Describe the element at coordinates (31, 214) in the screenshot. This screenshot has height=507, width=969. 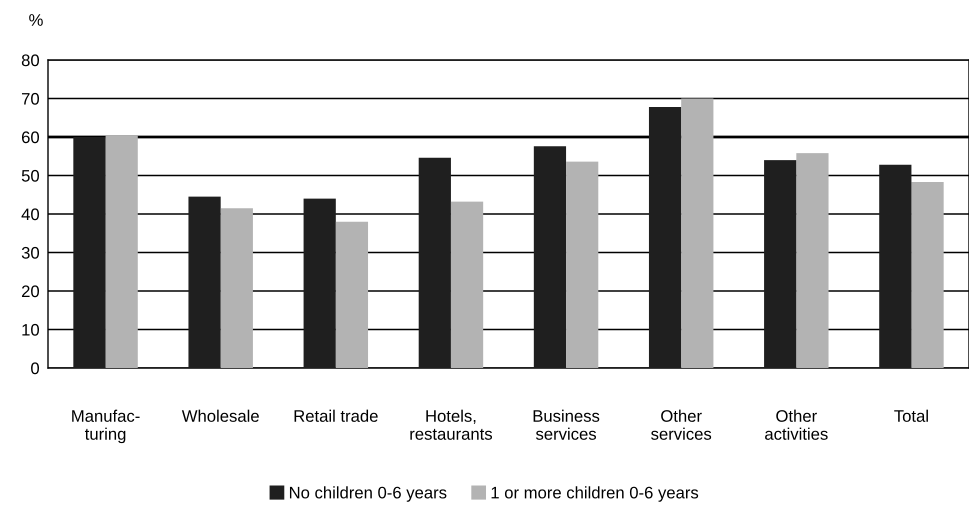
I see `y-tick-label: 40` at that location.